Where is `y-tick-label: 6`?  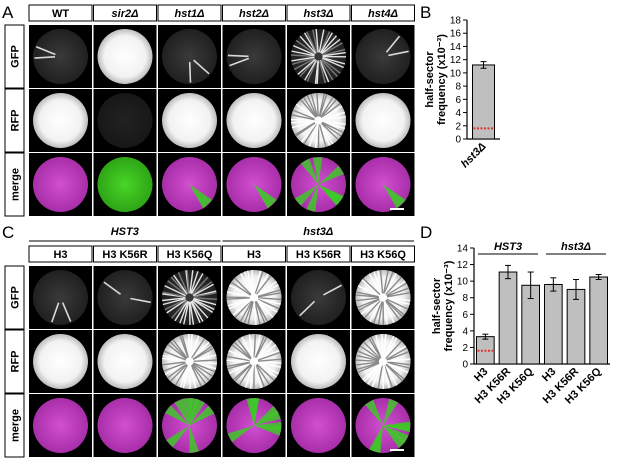
y-tick-label: 6 is located at coordinates (465, 315).